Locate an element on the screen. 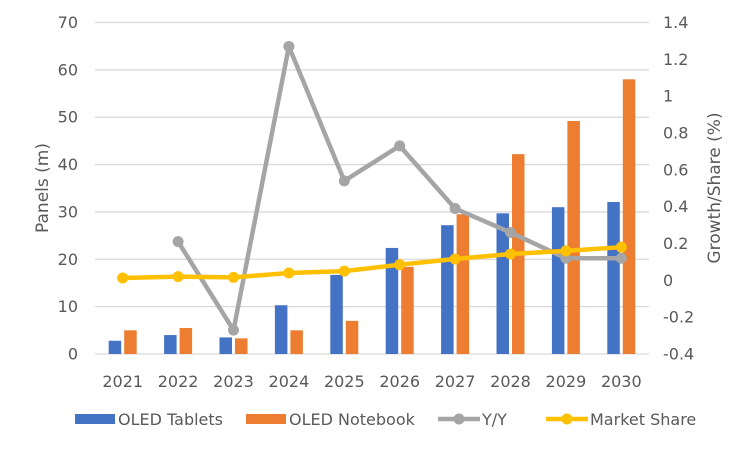  legend-label-y-y: Y/Y is located at coordinates (494, 419).